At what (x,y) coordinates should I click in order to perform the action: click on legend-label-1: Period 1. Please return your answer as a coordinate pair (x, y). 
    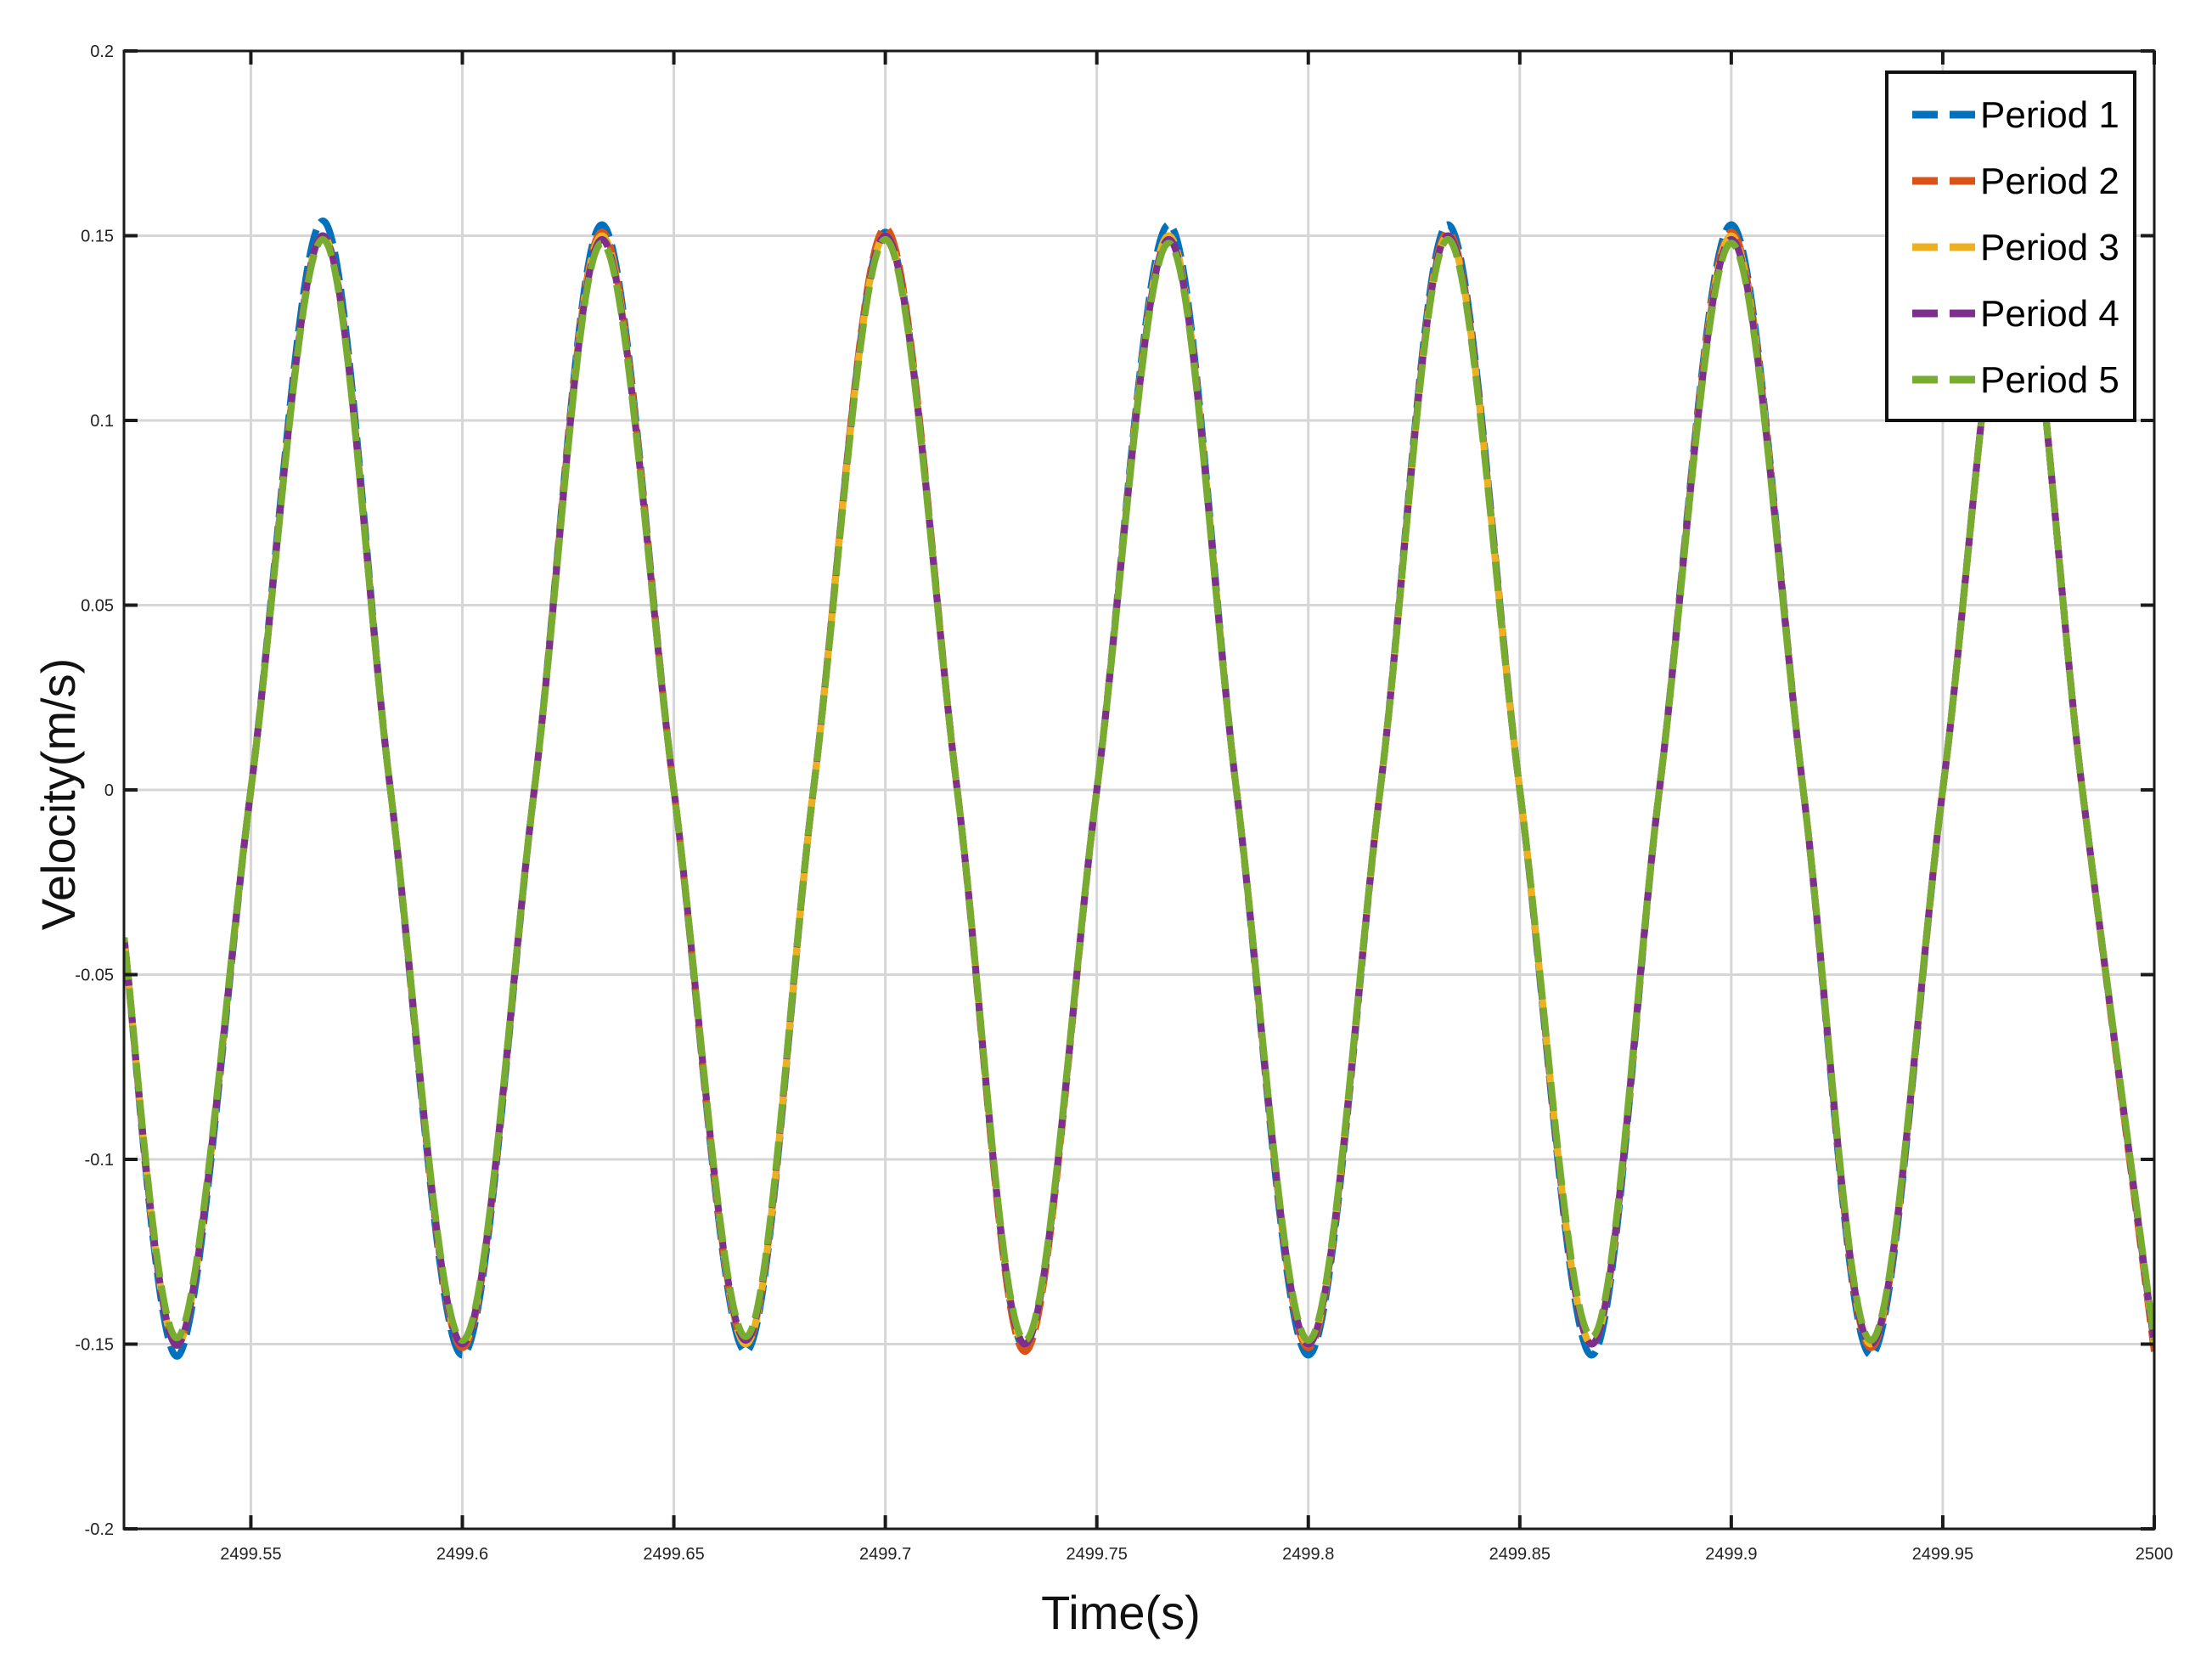
    Looking at the image, I should click on (2049, 115).